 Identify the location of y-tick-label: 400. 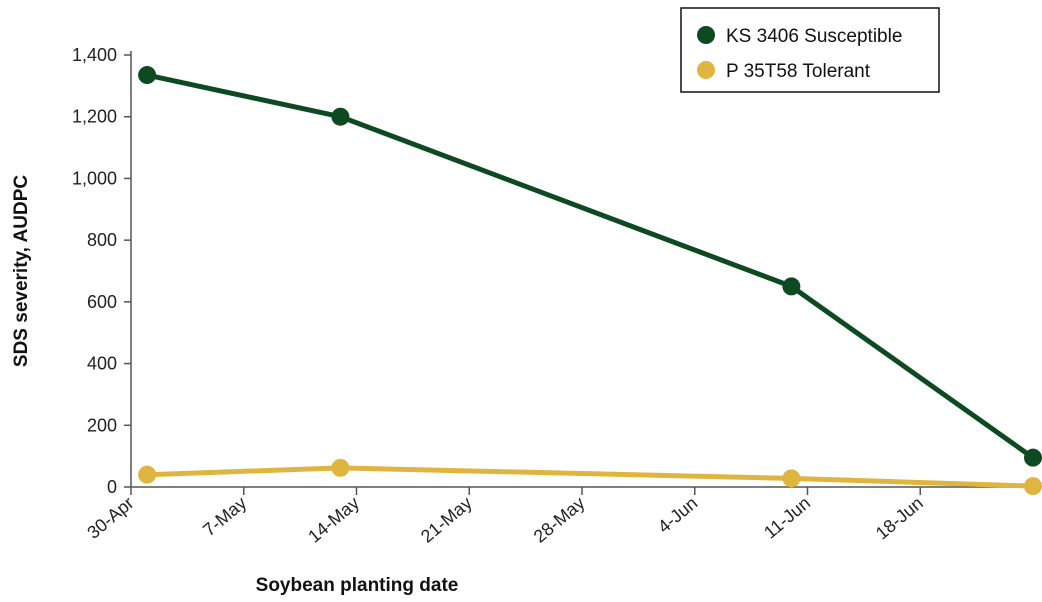
(102, 364).